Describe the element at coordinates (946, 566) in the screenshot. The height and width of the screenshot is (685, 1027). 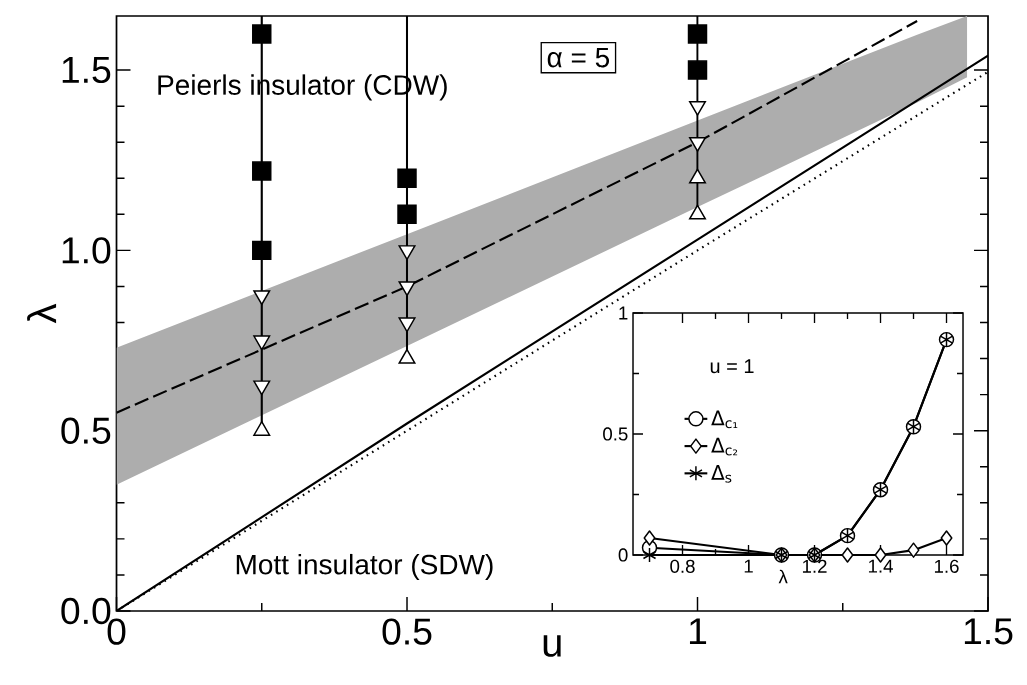
I see `x-tick-label: 1.6` at that location.